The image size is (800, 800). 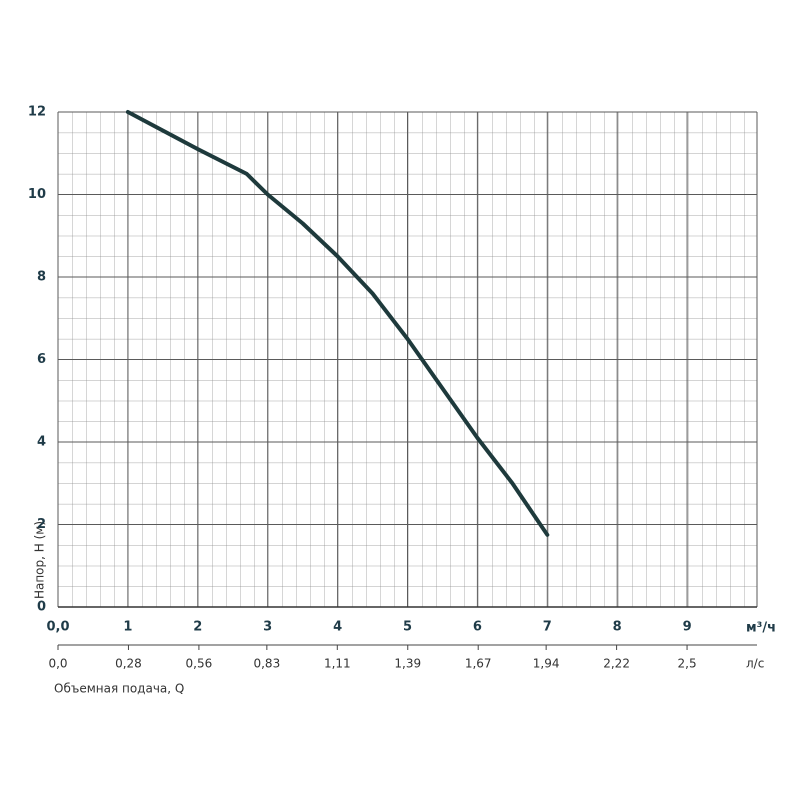 I want to click on y-tick-label: 0, so click(x=41, y=607).